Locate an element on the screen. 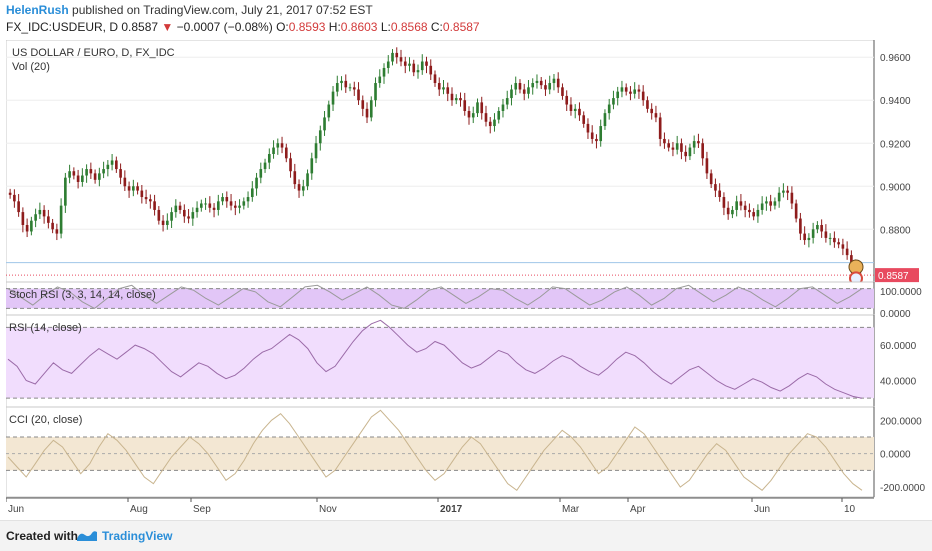  indicator-title: CCI (20, close) is located at coordinates (45, 420).